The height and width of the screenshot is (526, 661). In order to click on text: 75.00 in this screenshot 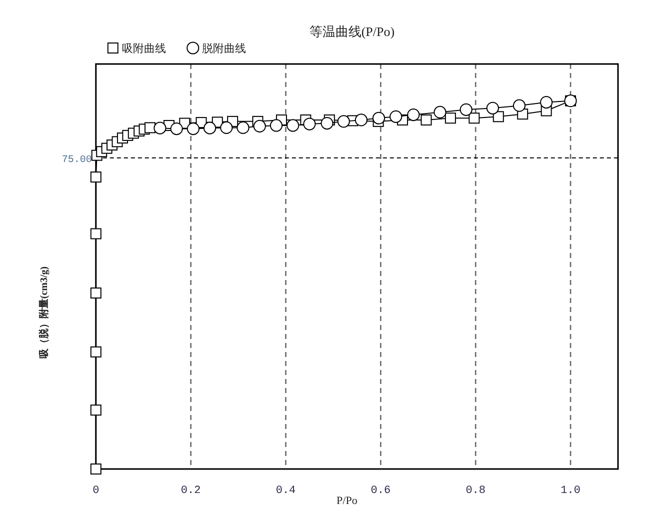, I will do `click(77, 160)`.